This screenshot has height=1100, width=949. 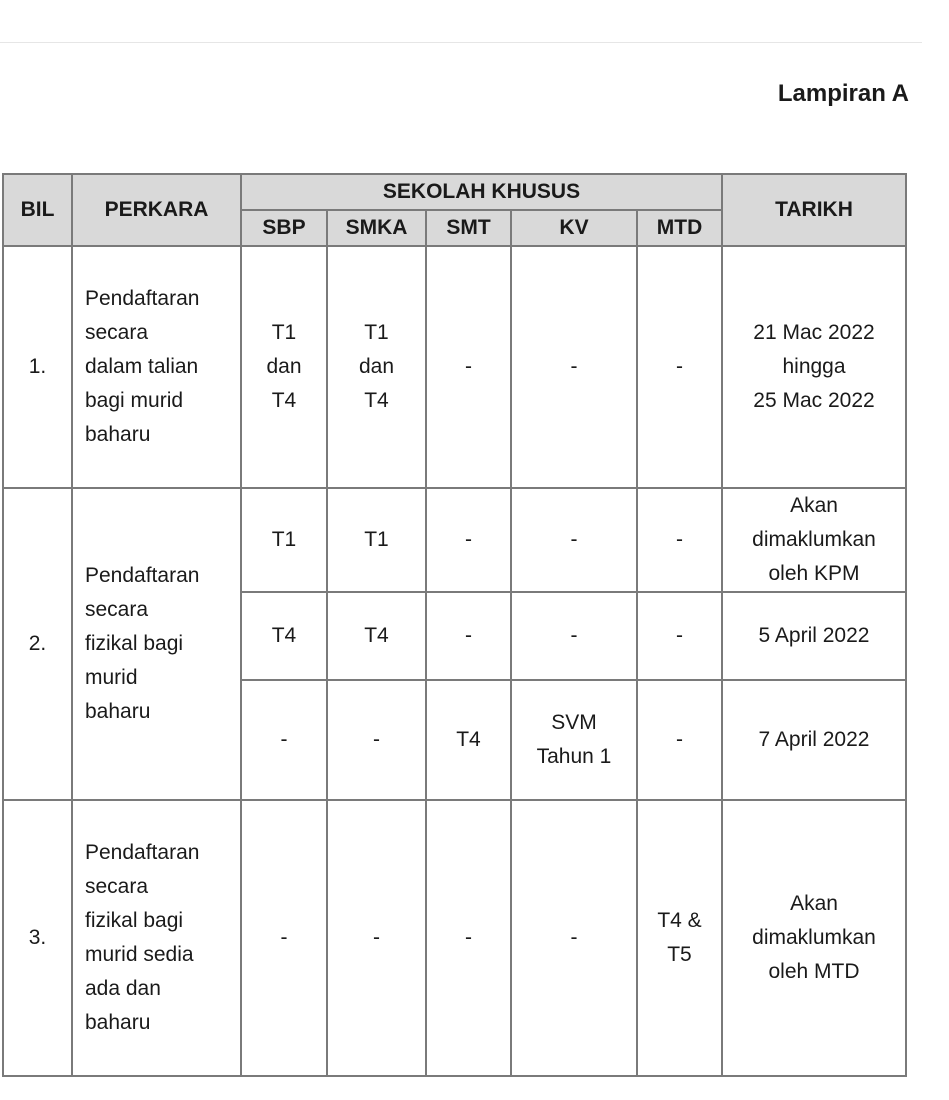 I want to click on sbp-cell: T1 dan T4, so click(x=284, y=367).